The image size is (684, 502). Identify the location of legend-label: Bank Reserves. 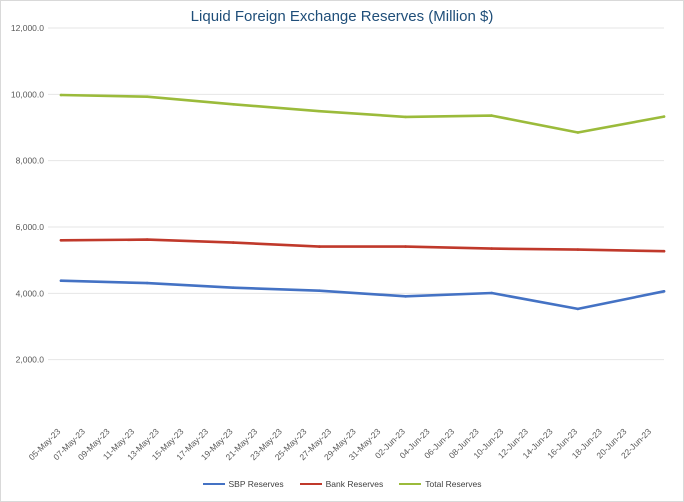
(354, 484).